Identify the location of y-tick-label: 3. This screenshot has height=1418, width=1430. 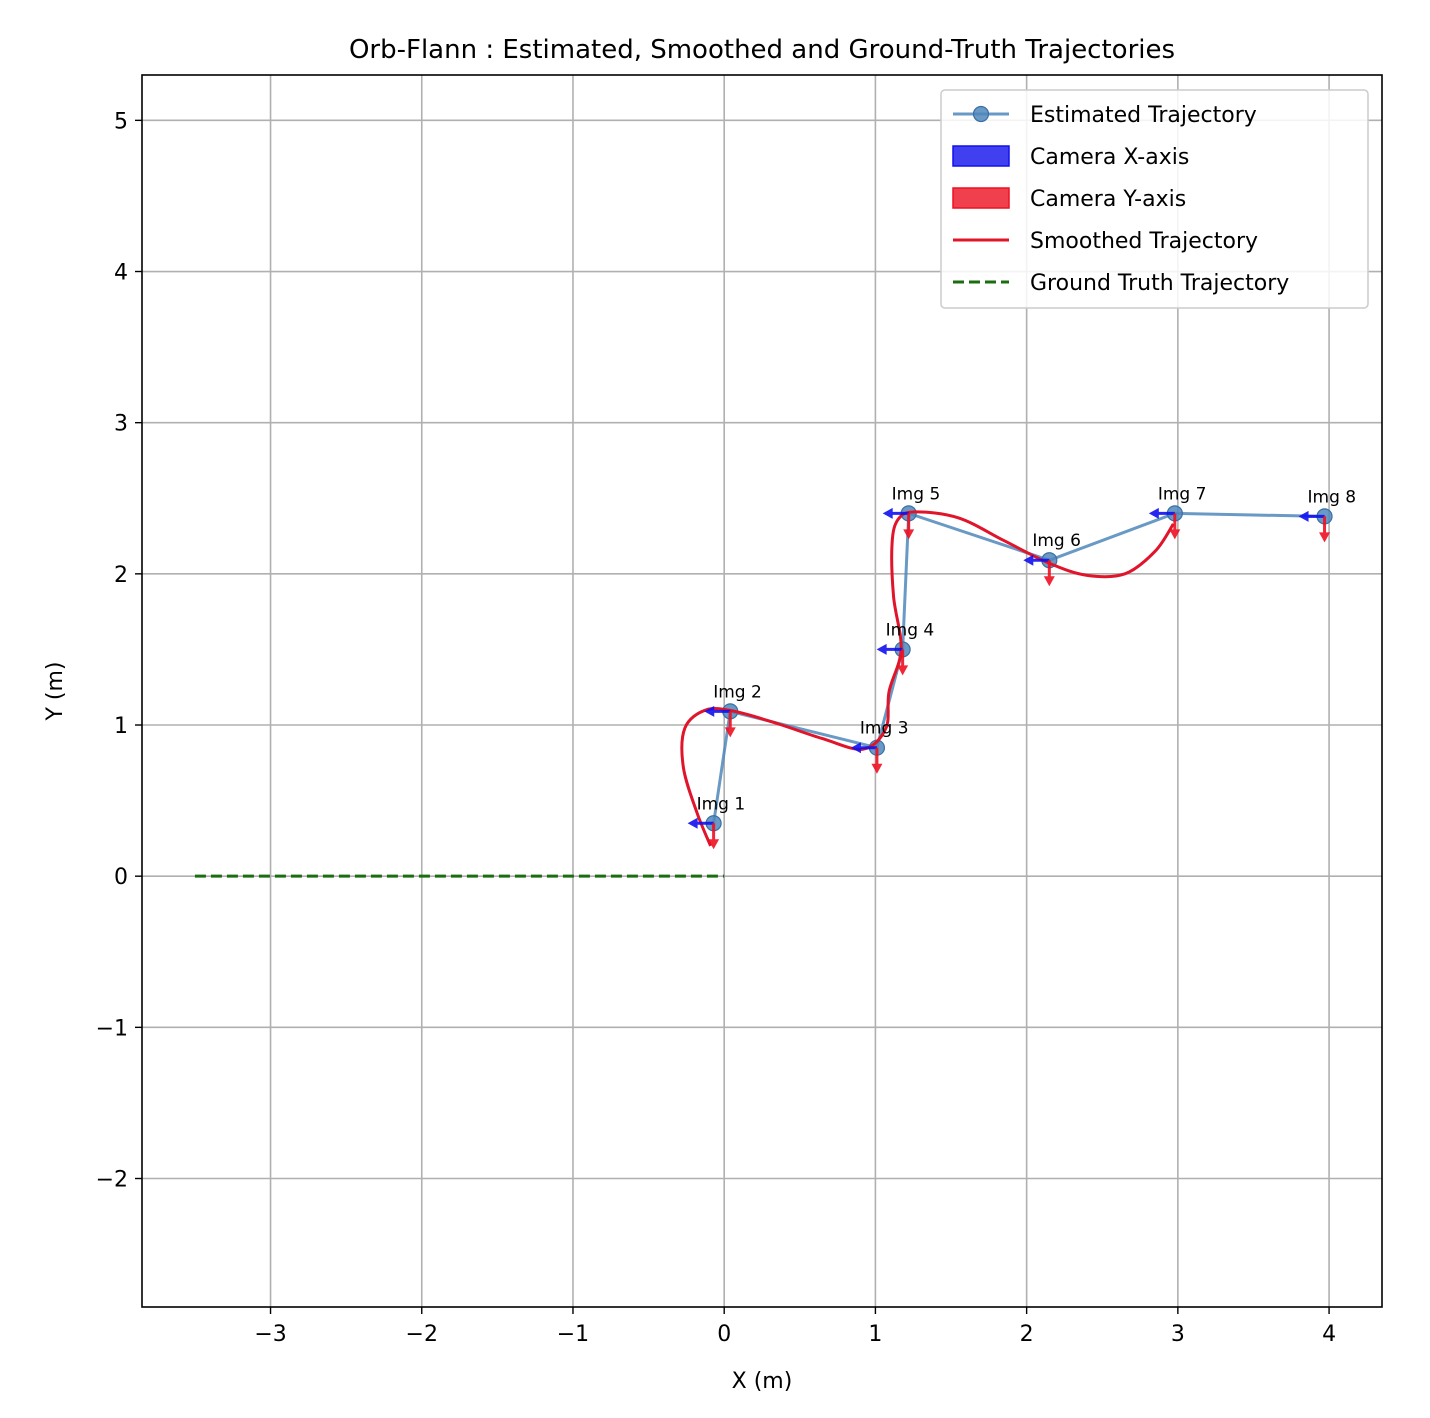
(121, 424).